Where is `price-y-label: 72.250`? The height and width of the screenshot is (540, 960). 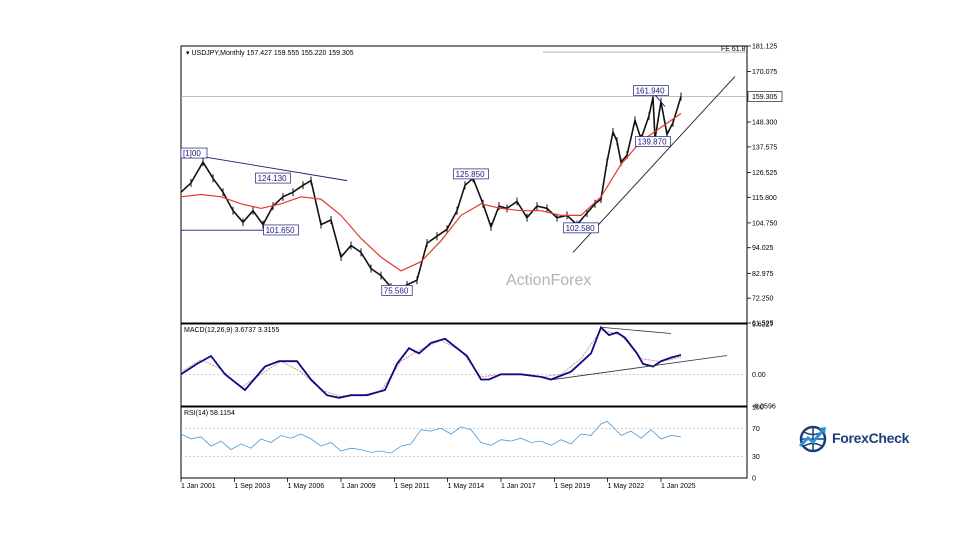 price-y-label: 72.250 is located at coordinates (763, 299).